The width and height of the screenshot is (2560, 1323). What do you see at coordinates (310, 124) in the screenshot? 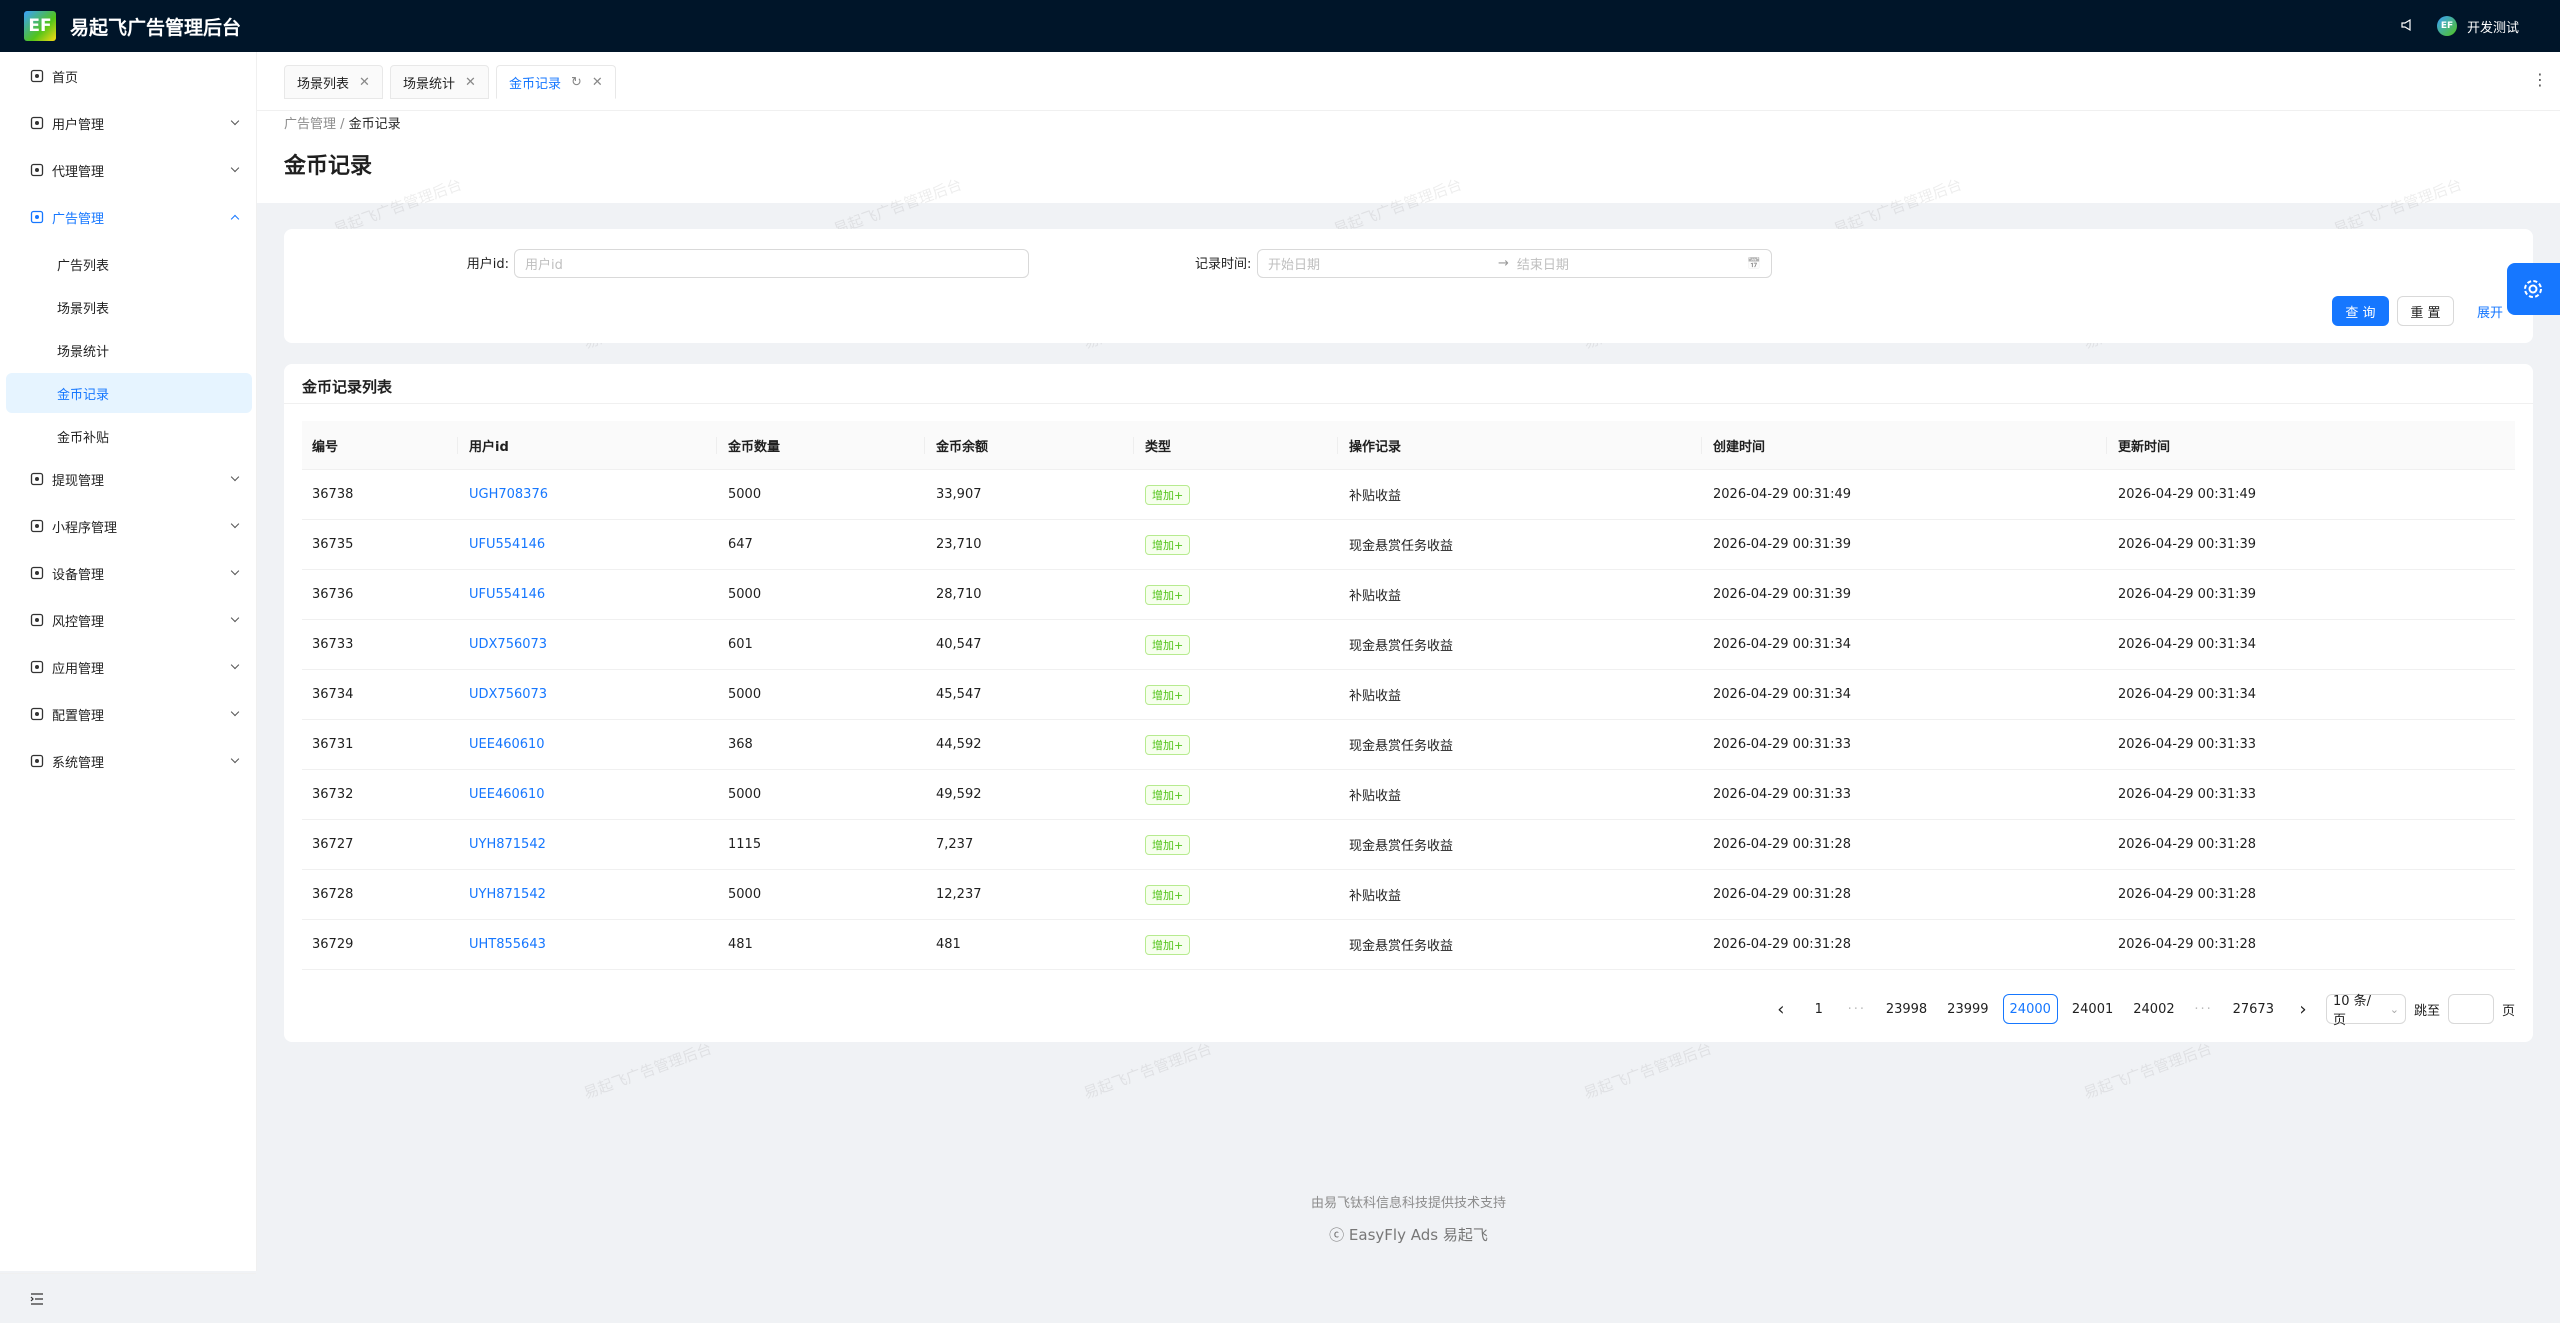
I see `breadcrumb-item: 广告管理` at bounding box center [310, 124].